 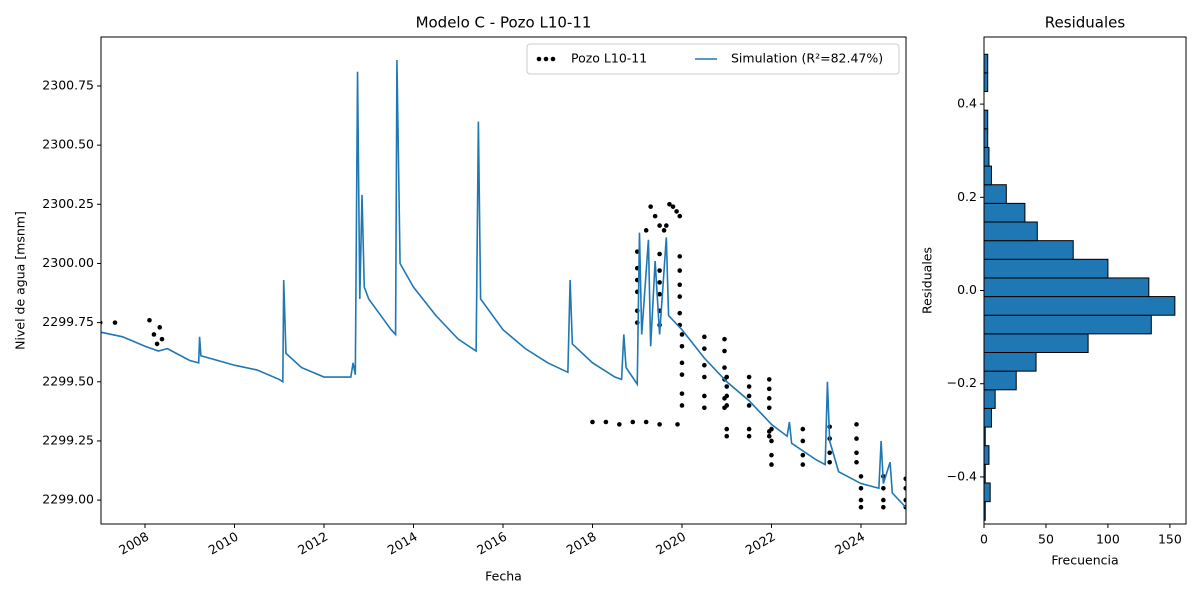 I want to click on x-tick-label: 50, so click(x=1046, y=539).